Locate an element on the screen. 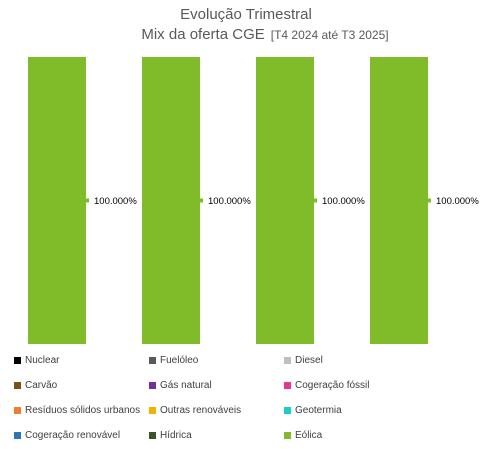  legend-label: Diesel is located at coordinates (309, 360).